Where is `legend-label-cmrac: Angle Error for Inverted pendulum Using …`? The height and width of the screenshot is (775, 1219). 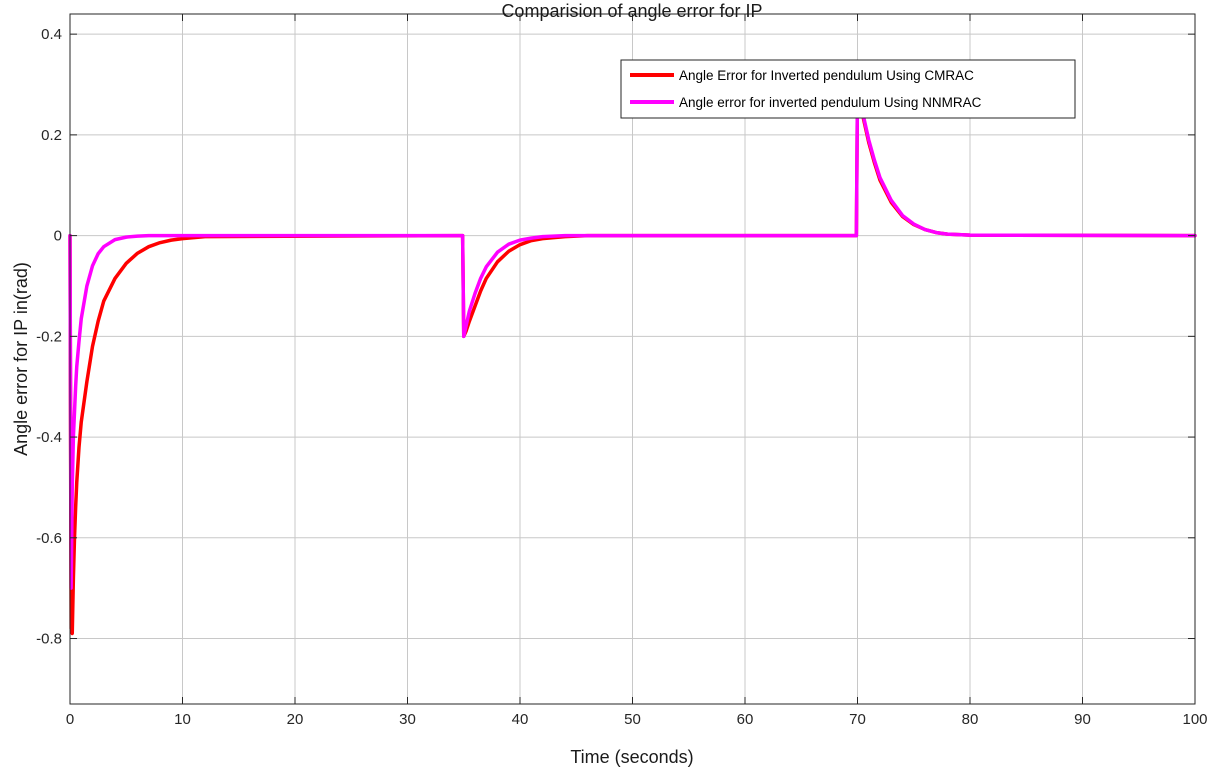
legend-label-cmrac: Angle Error for Inverted pendulum Using … is located at coordinates (826, 75).